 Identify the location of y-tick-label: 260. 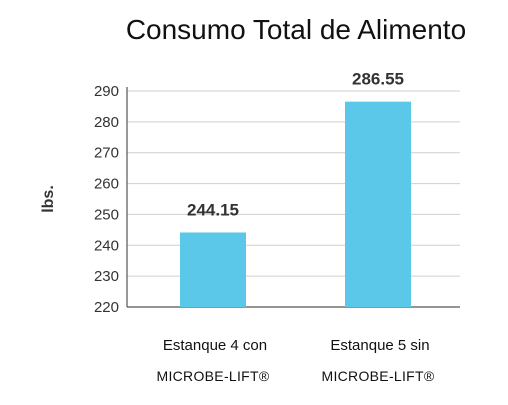
(106, 184).